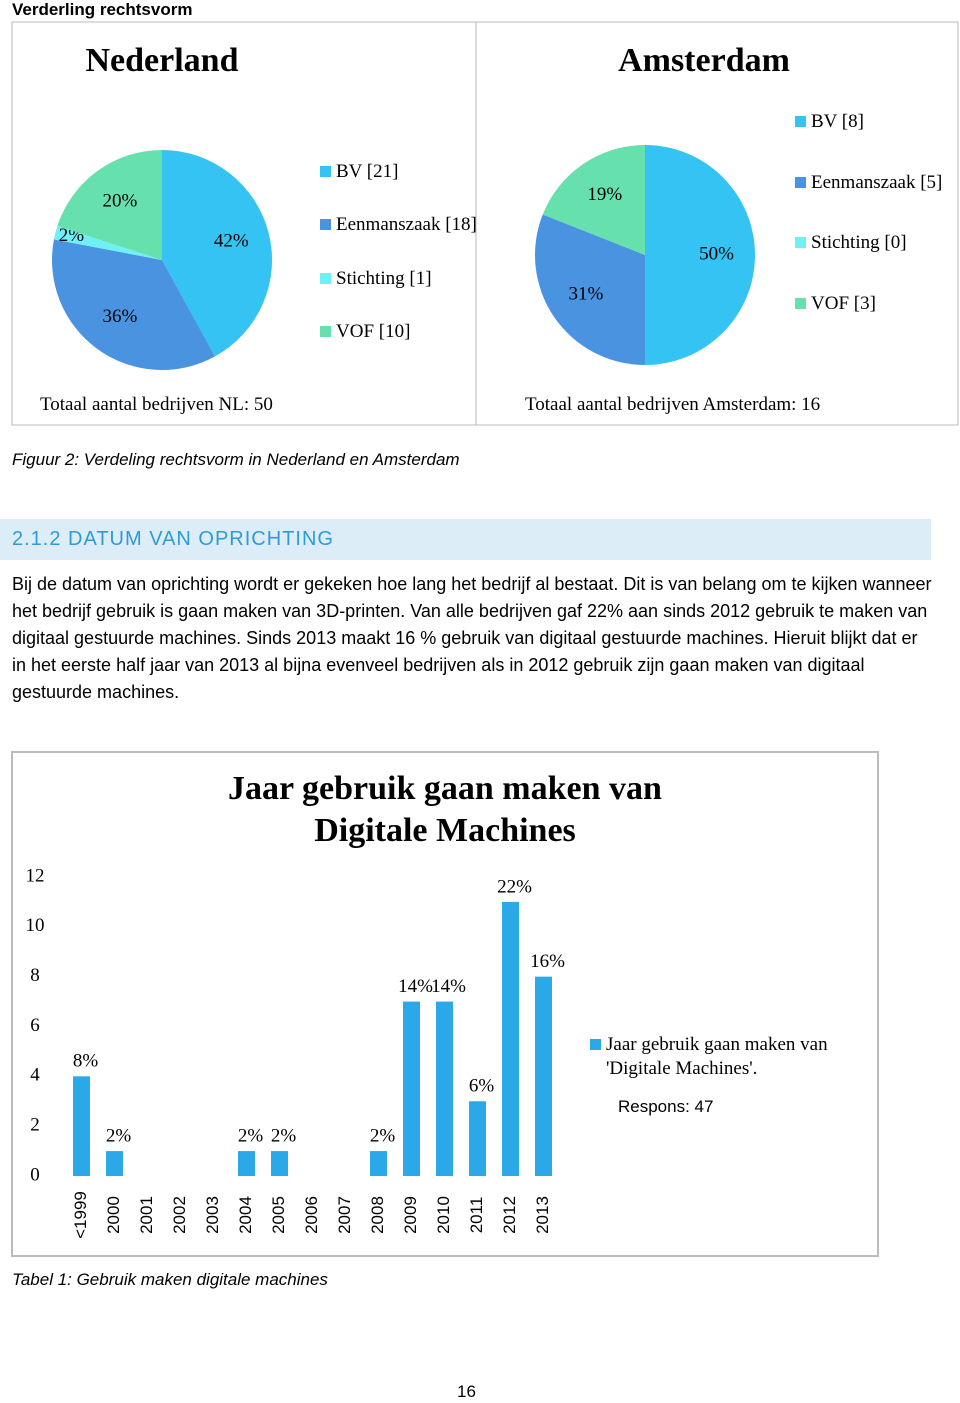 The width and height of the screenshot is (960, 1403). What do you see at coordinates (877, 122) in the screenshot?
I see `legend-item: BV [8]` at bounding box center [877, 122].